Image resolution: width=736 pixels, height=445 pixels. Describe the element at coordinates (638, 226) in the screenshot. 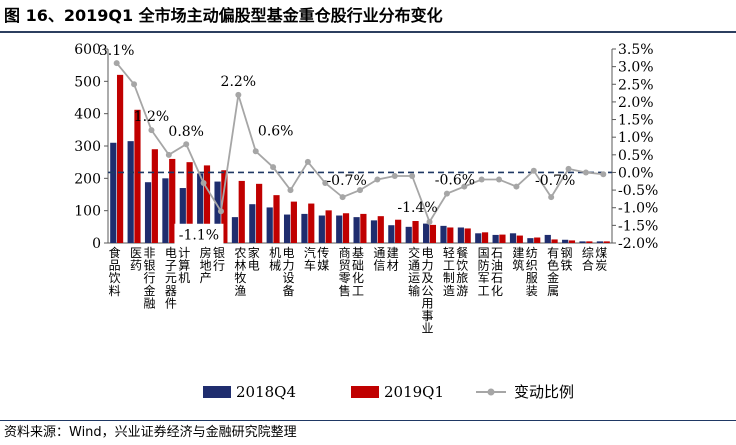

I see `right-tick-label: -1.5%` at that location.